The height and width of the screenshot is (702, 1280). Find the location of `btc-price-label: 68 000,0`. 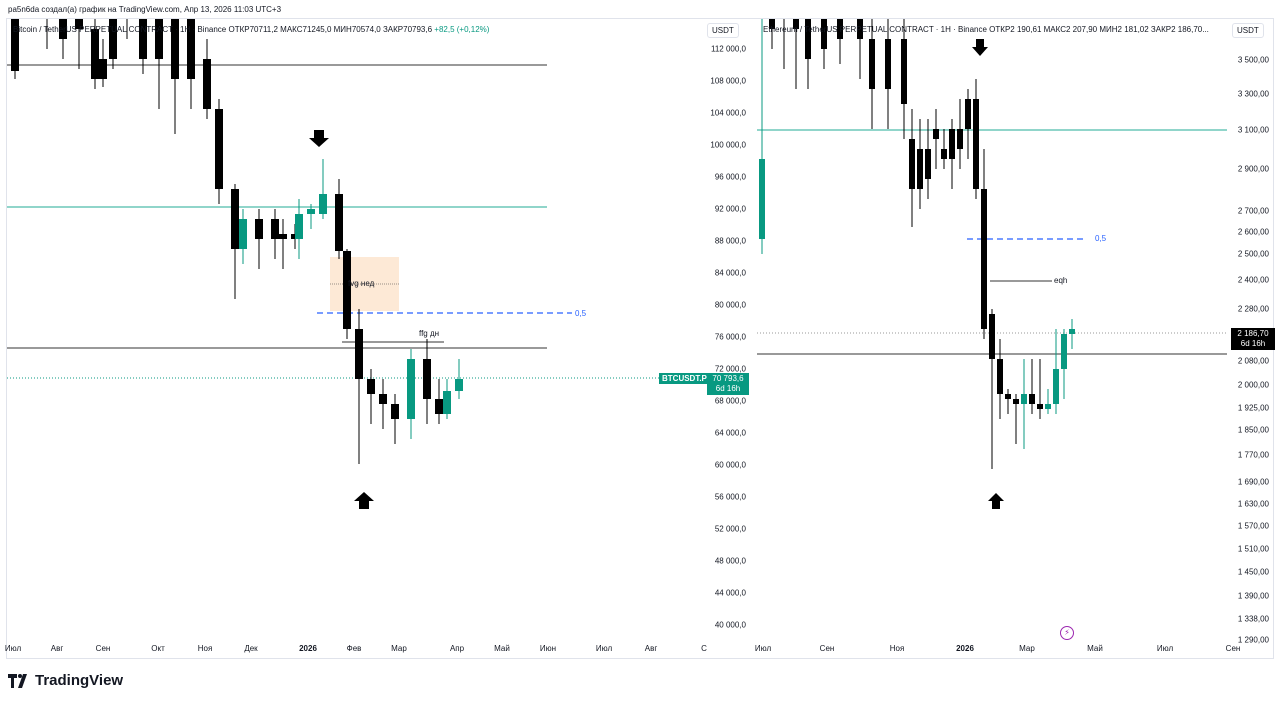

btc-price-label: 68 000,0 is located at coordinates (730, 401).